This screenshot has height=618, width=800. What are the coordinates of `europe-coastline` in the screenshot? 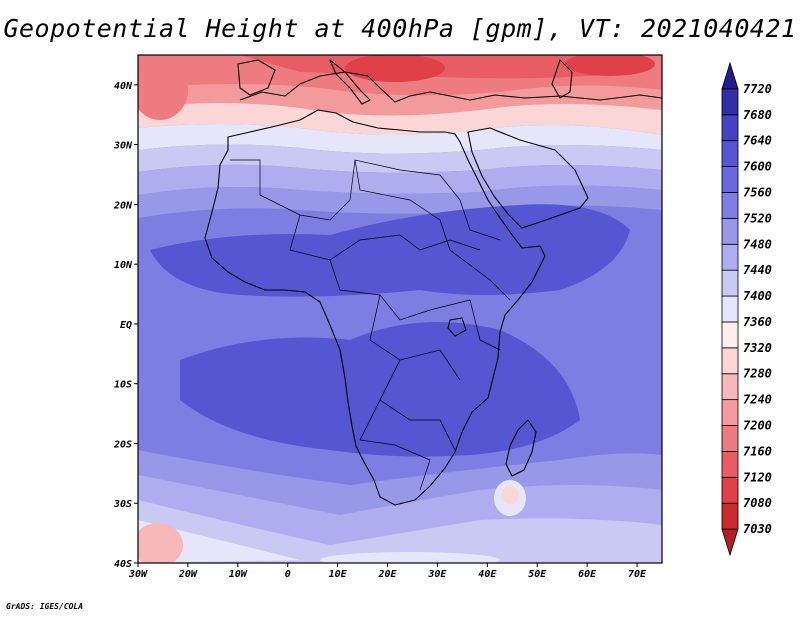 It's located at (450, 87).